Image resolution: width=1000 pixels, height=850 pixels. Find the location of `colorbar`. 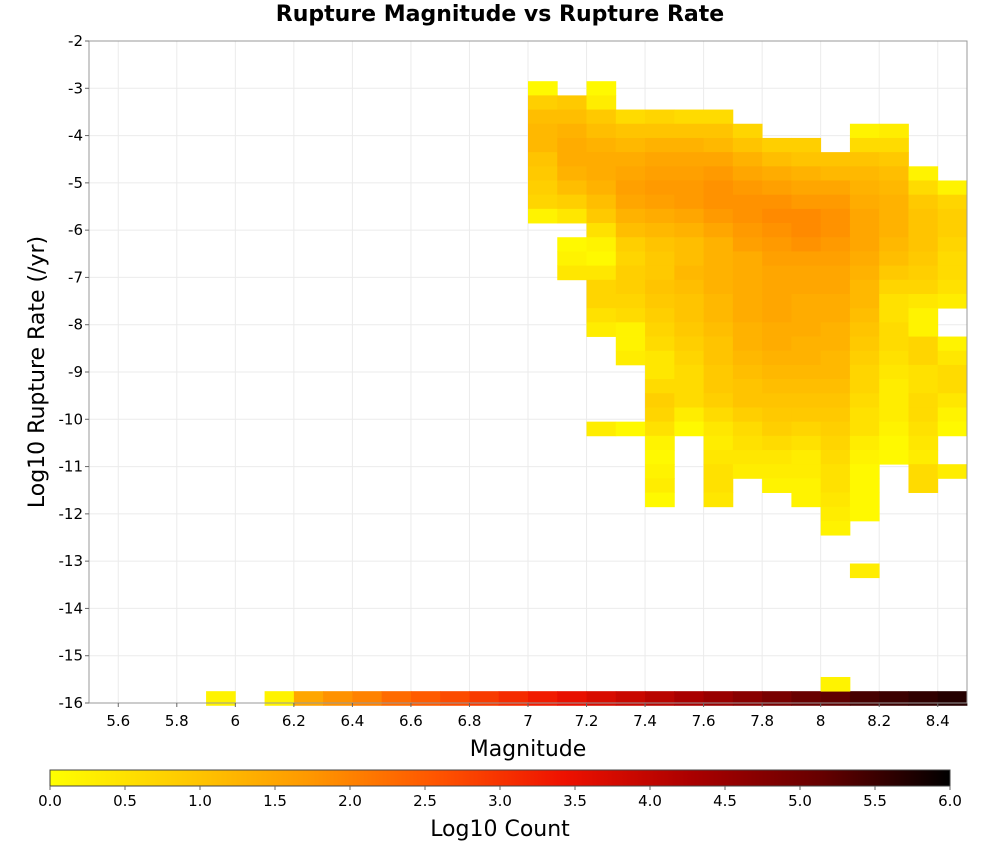

colorbar is located at coordinates (500, 778).